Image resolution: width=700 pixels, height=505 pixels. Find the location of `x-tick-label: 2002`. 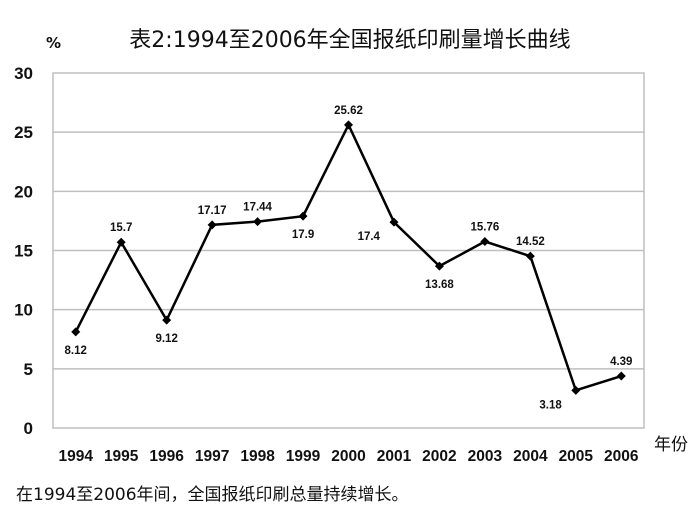

x-tick-label: 2002 is located at coordinates (439, 456).